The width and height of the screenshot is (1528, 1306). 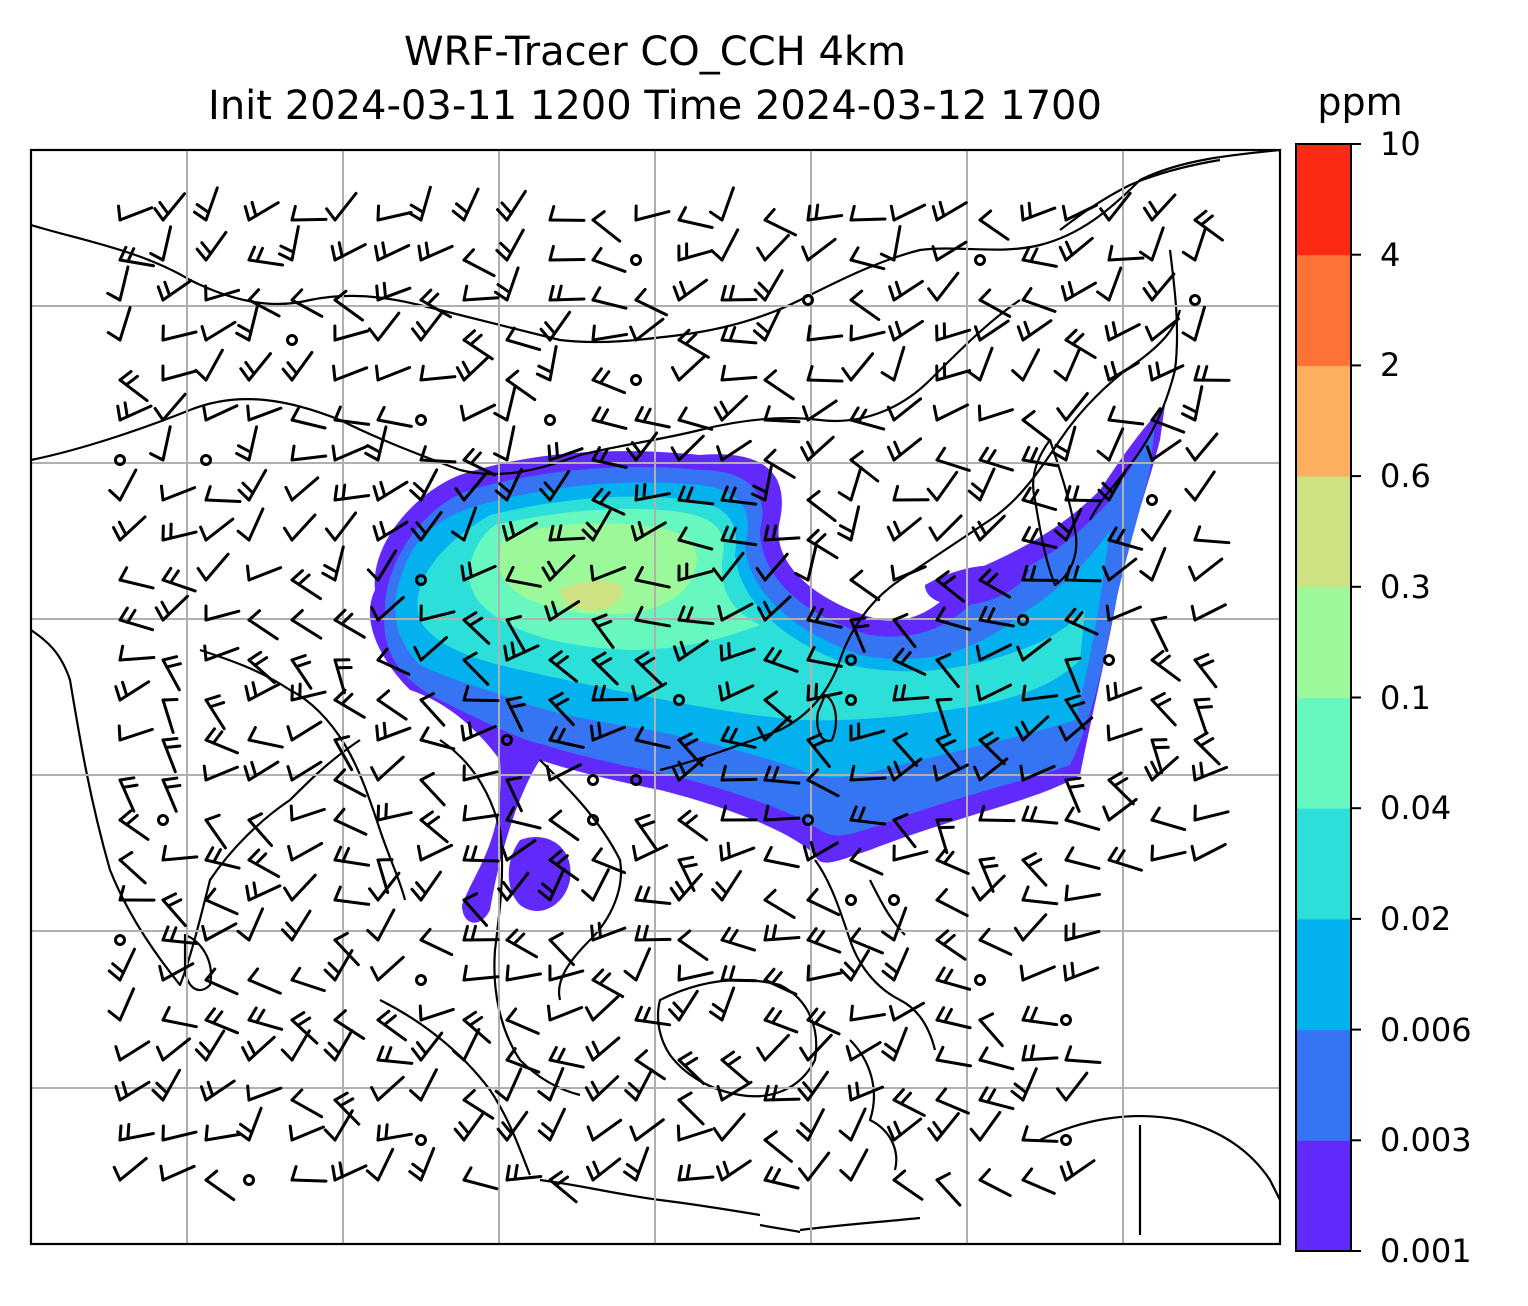 What do you see at coordinates (840, 1225) in the screenshot?
I see `coastline-lesser-sunda` at bounding box center [840, 1225].